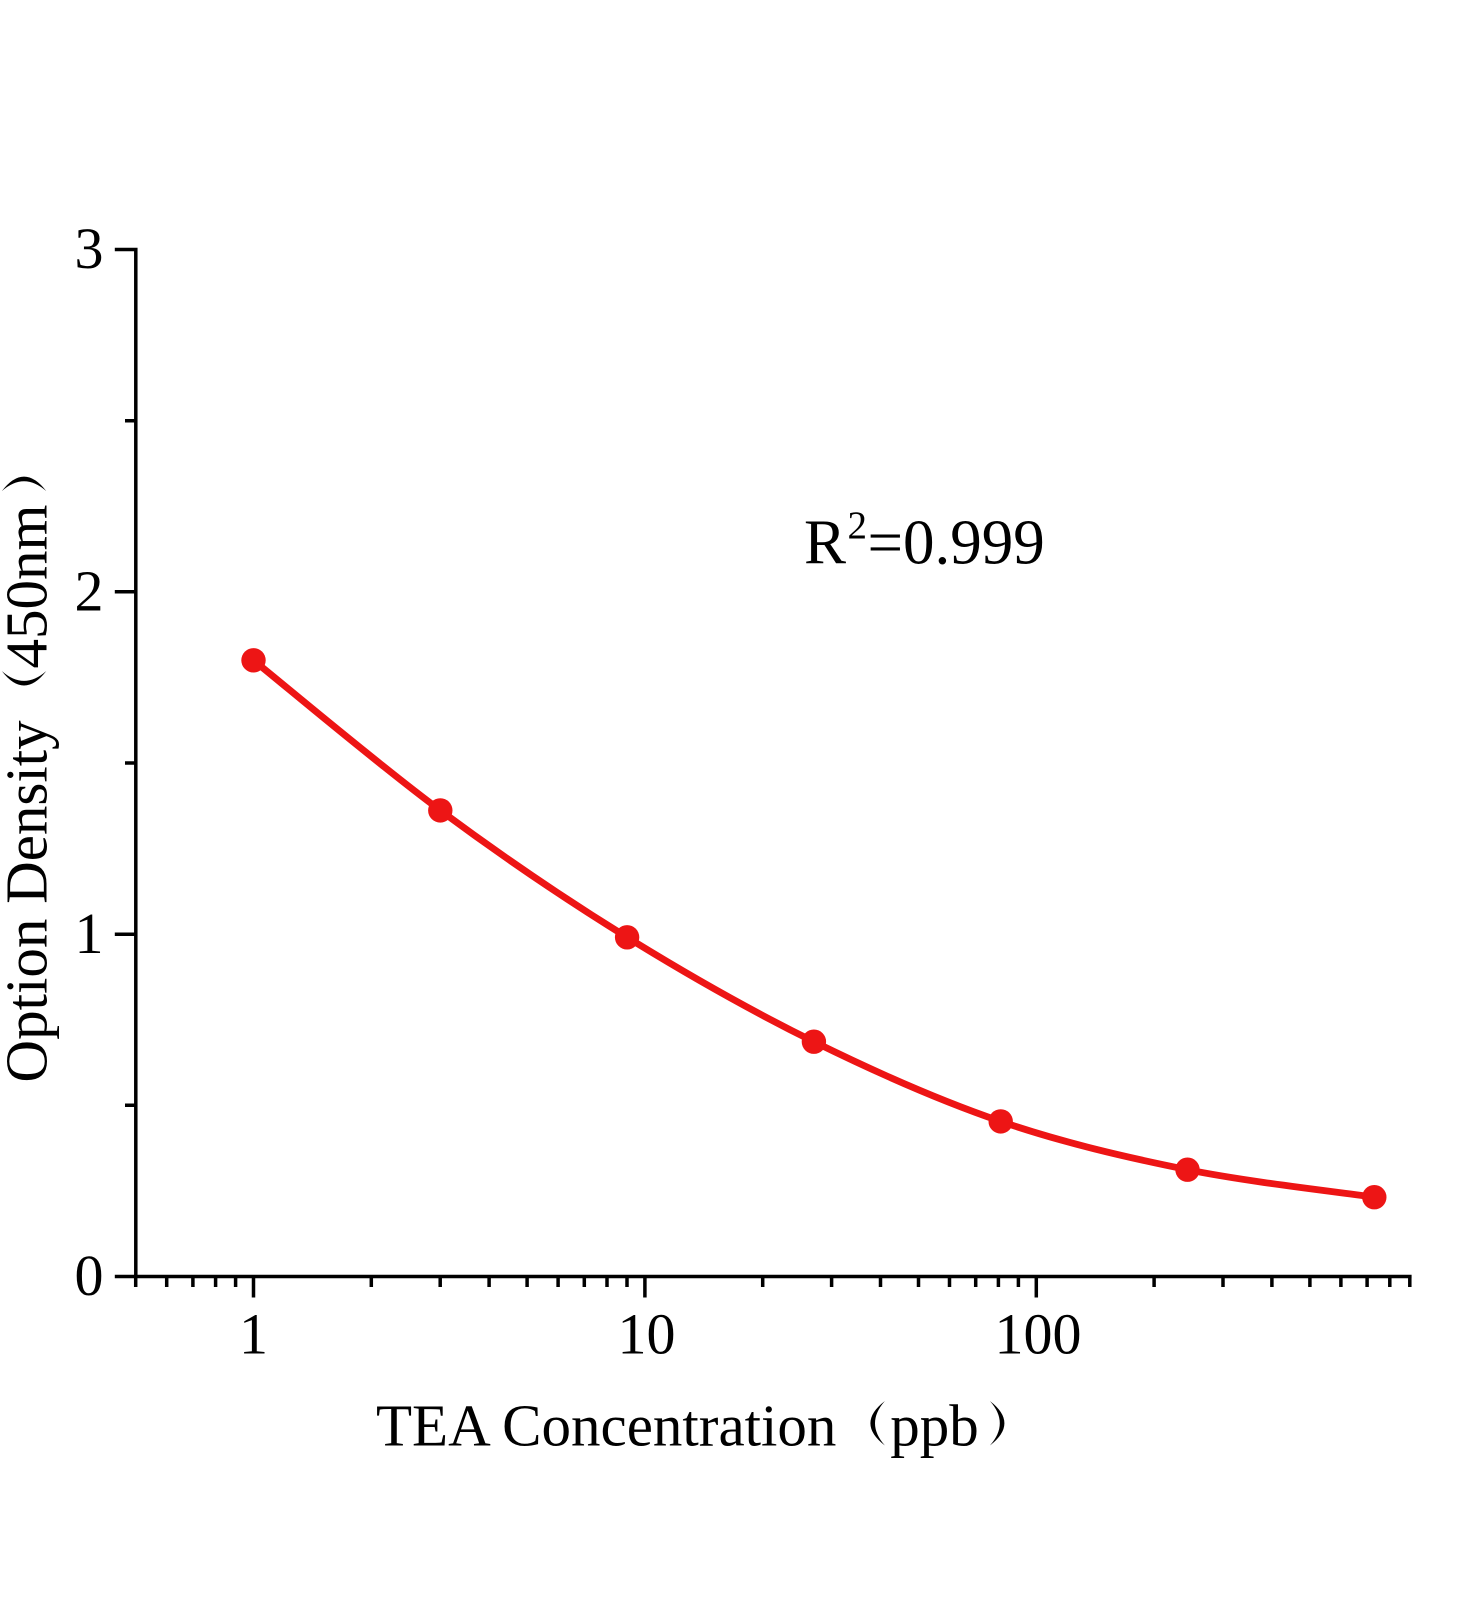 Image resolution: width=1472 pixels, height=1600 pixels. What do you see at coordinates (934, 1426) in the screenshot?
I see `svg-text: ppb` at bounding box center [934, 1426].